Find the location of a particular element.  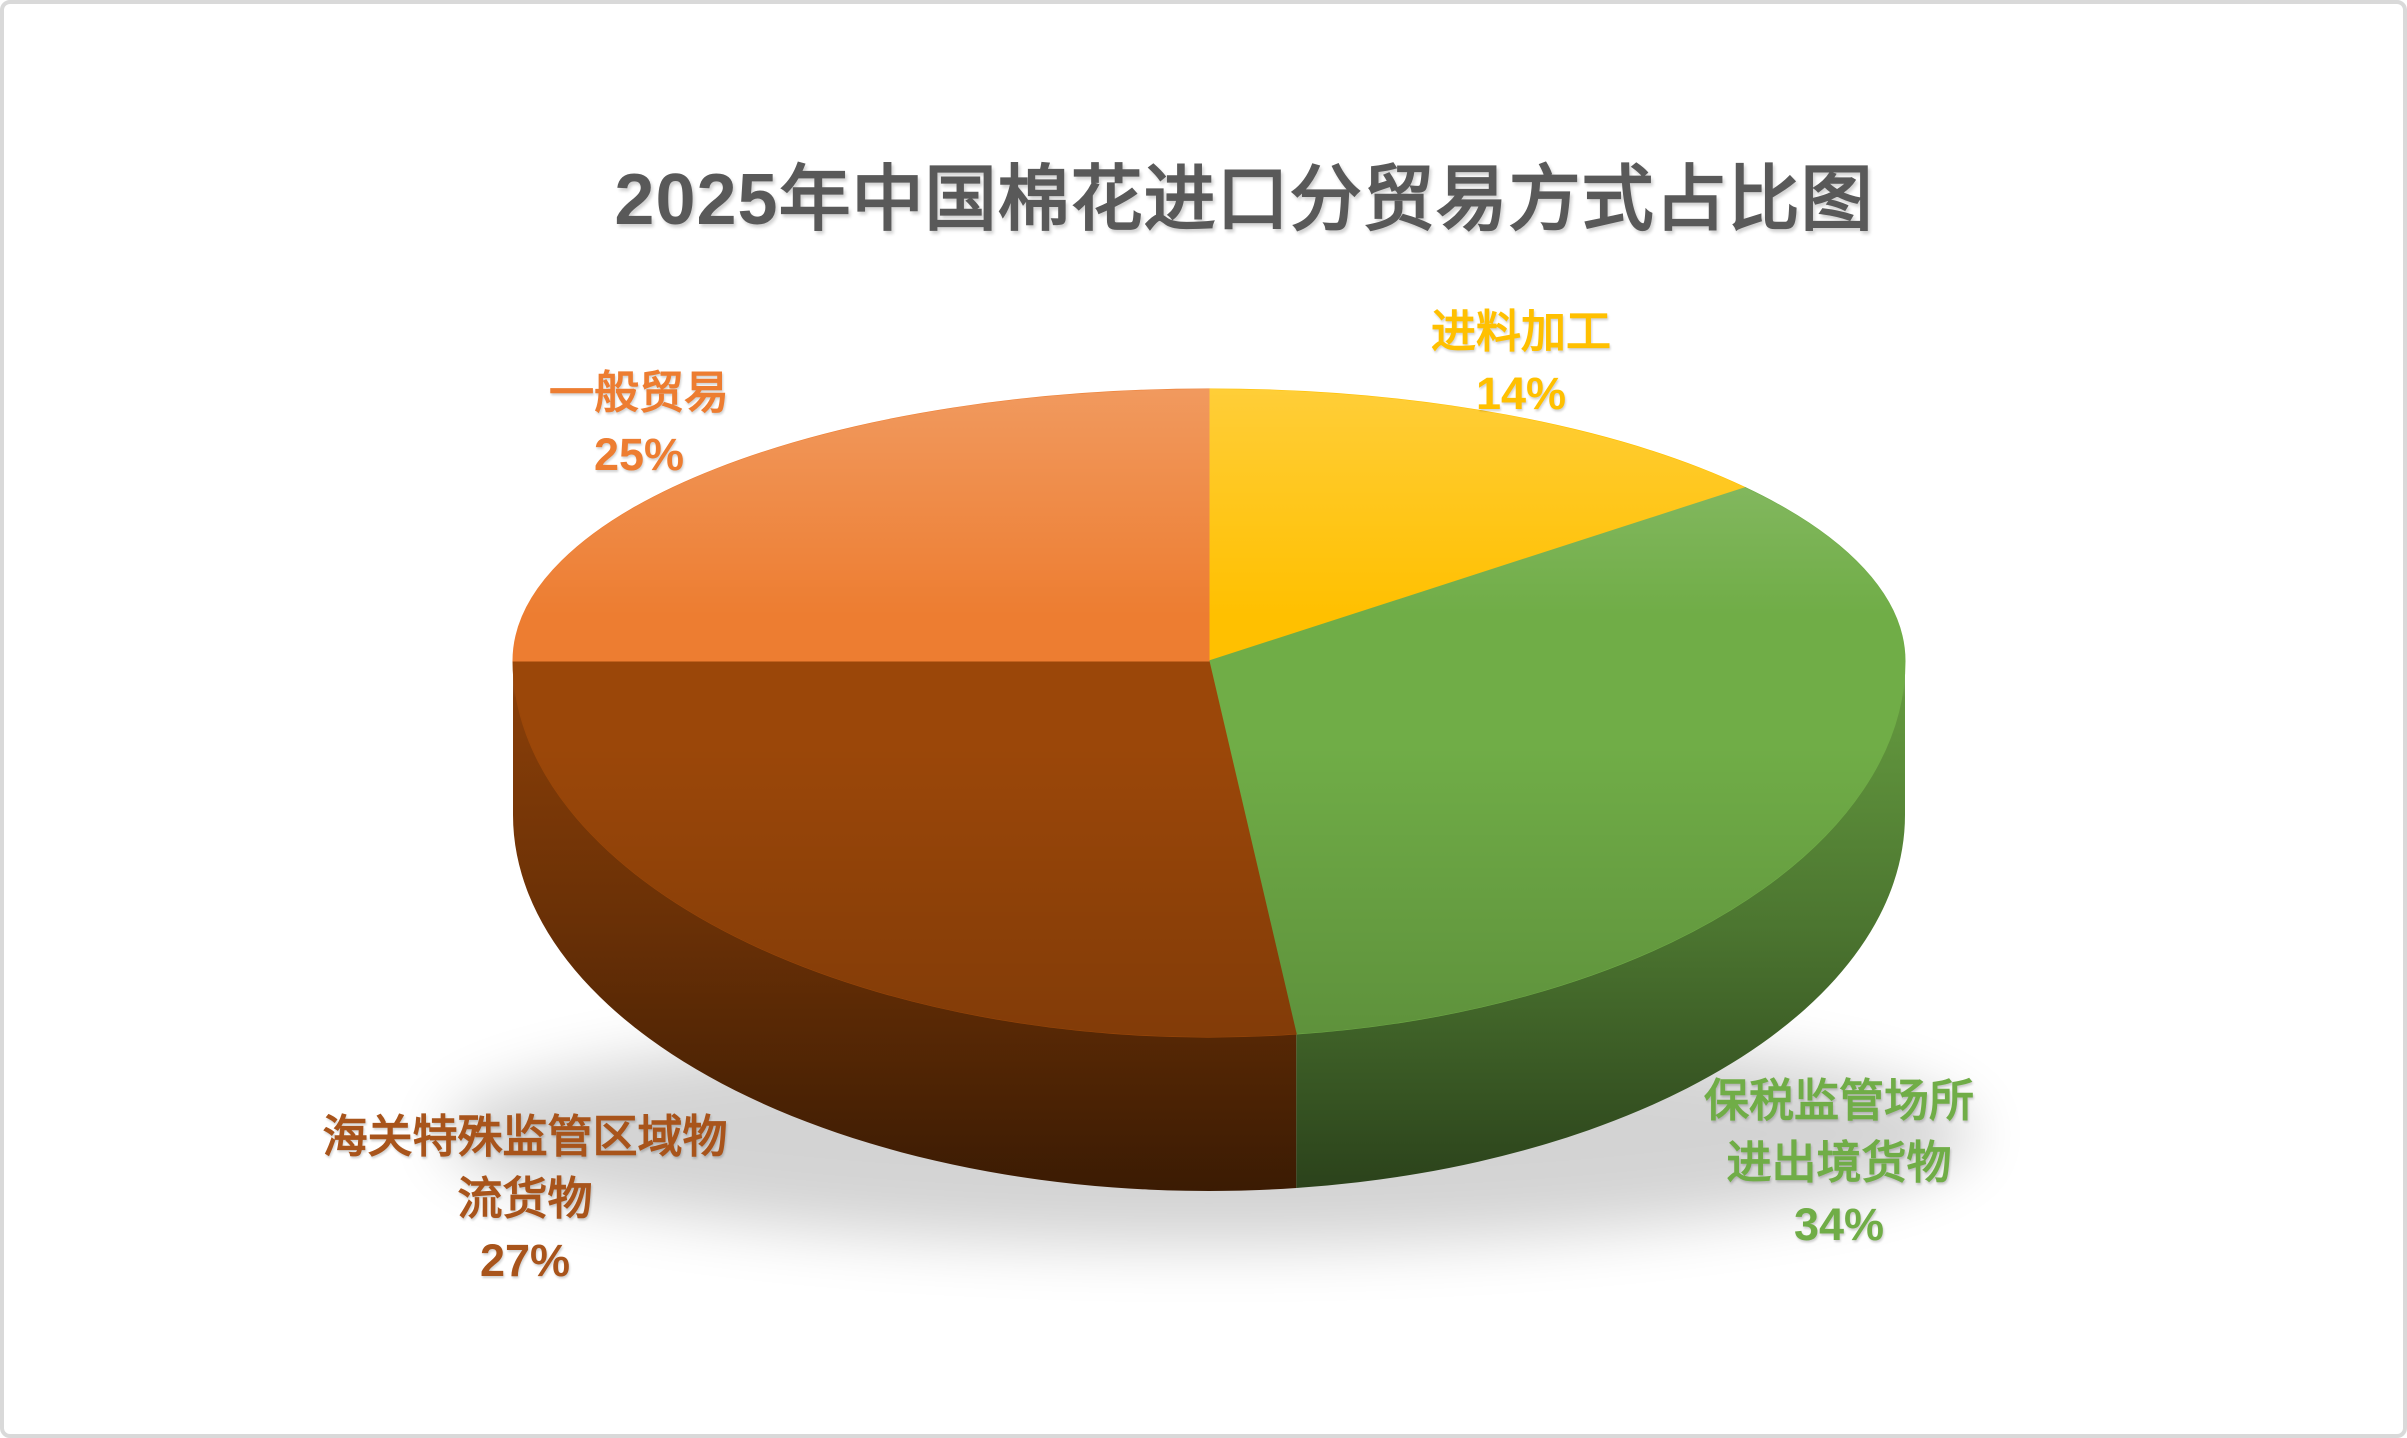

pie-data-label-1: 保税监管场所 进出境货物 34% is located at coordinates (1839, 1163).